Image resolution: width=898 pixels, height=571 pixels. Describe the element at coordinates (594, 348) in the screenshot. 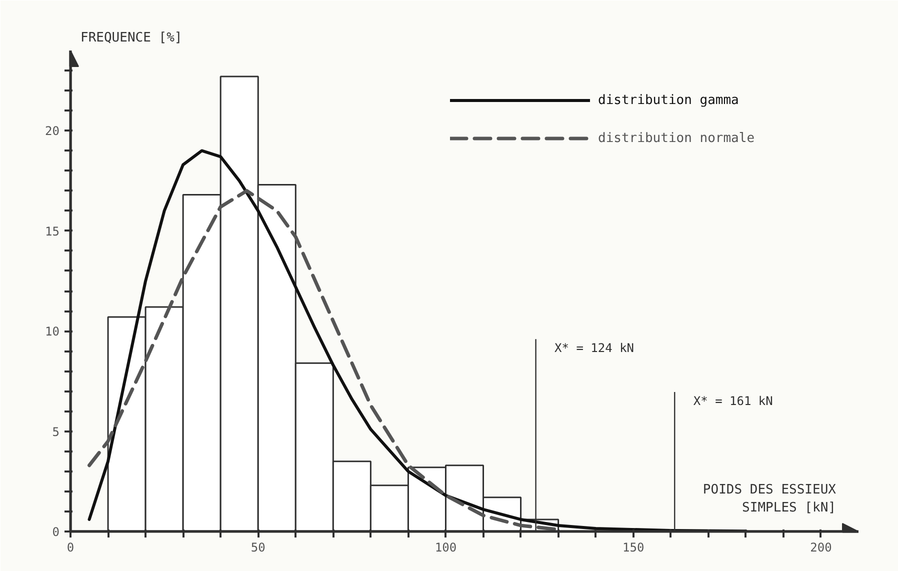

I see `ref-line-label: X* = 124 kN` at that location.